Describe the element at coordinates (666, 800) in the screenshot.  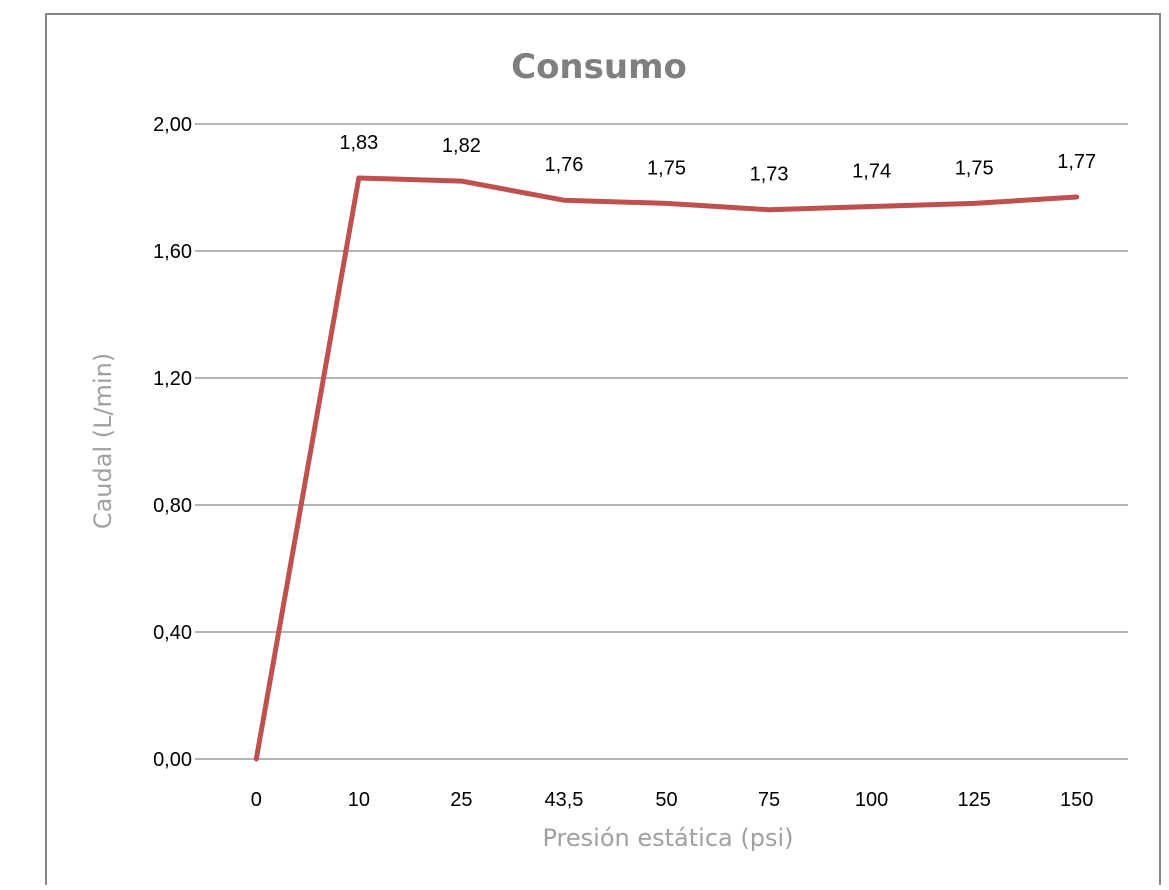
I see `x-tick-label: 50` at that location.